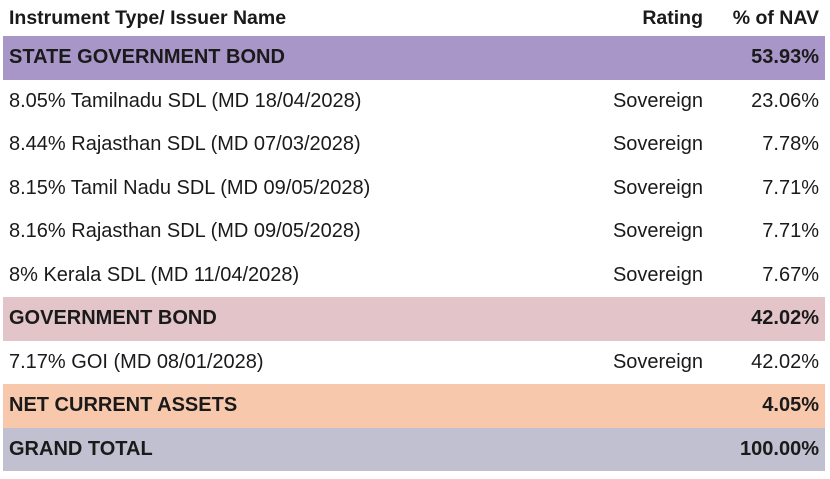 The image size is (830, 479). Describe the element at coordinates (154, 274) in the screenshot. I see `issuer-name: 8% Kerala SDL (MD 11/04/2028)` at that location.